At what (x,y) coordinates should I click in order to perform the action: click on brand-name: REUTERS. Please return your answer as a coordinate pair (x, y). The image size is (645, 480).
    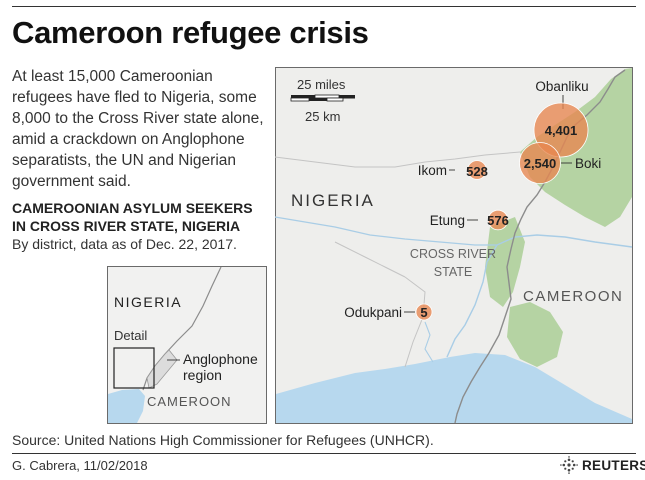
    Looking at the image, I should click on (613, 465).